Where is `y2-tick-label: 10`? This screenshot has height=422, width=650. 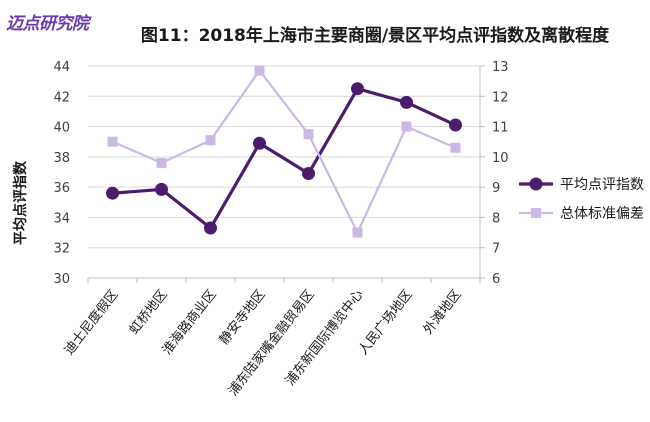
y2-tick-label: 10 is located at coordinates (500, 158).